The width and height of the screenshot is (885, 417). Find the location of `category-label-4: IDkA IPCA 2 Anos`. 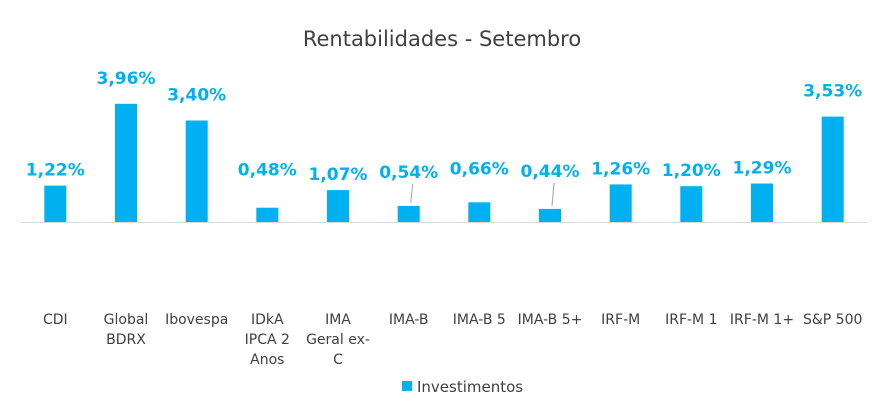

category-label-4: IDkA IPCA 2 Anos is located at coordinates (267, 340).